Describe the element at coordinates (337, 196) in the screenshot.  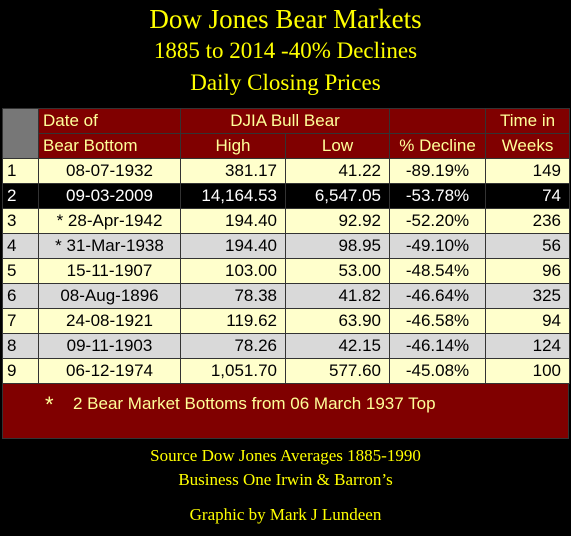
I see `cell-low: 6,547.05` at that location.